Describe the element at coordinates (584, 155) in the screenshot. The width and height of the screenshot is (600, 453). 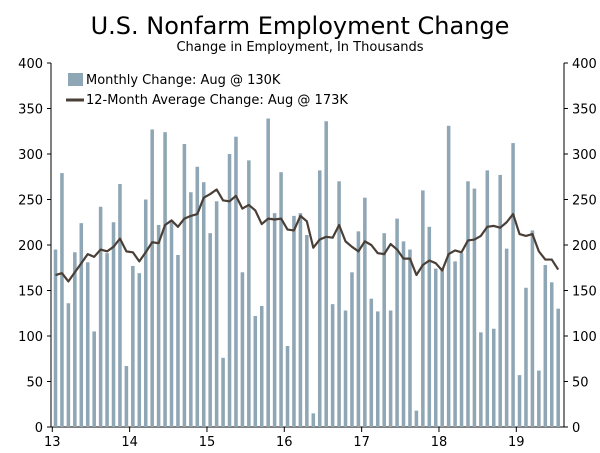
I see `y-tick-label-right: 300` at that location.